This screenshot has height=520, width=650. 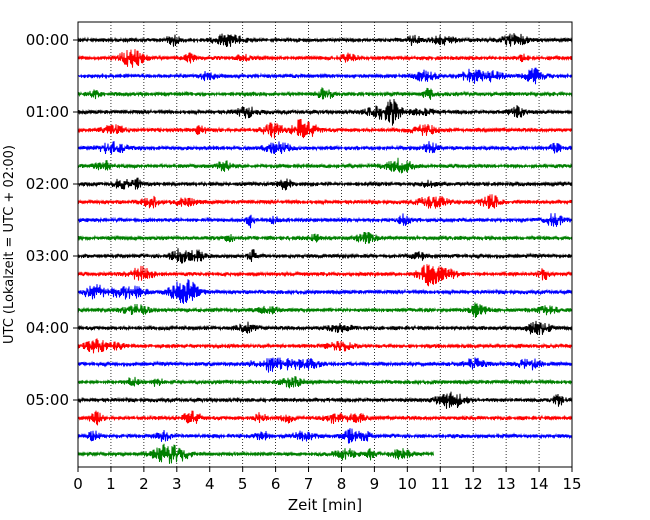 I want to click on y-tick-label: 04:00, so click(x=47, y=328).